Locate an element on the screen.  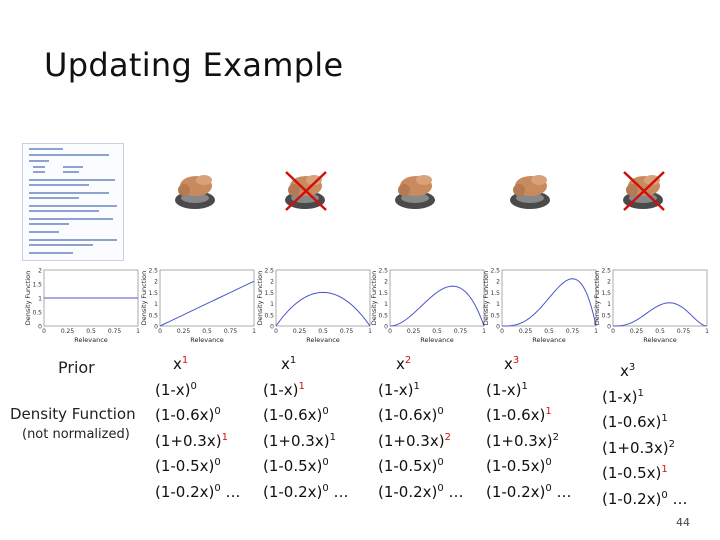
factor-term: (1+0.3x)2 is located at coordinates (529, 440).